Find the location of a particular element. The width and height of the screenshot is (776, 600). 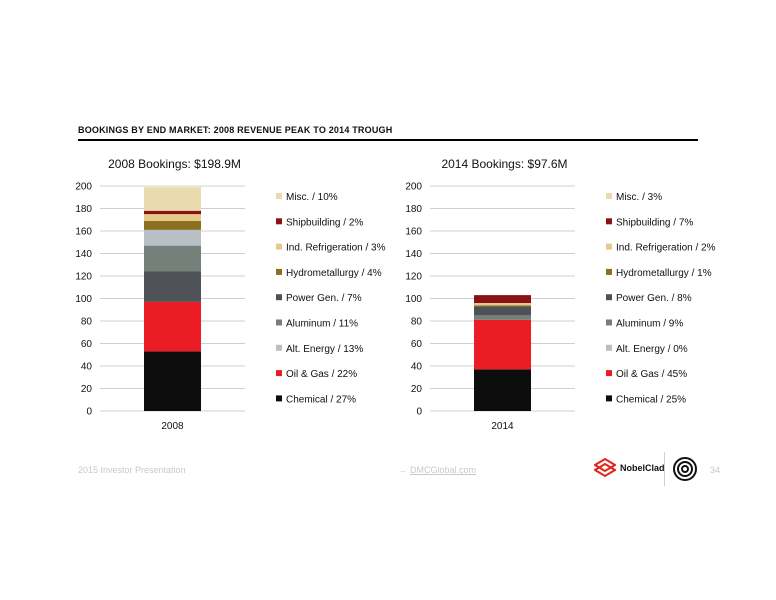

chart-title: 2014 Bookings: $97.6M is located at coordinates (504, 164).